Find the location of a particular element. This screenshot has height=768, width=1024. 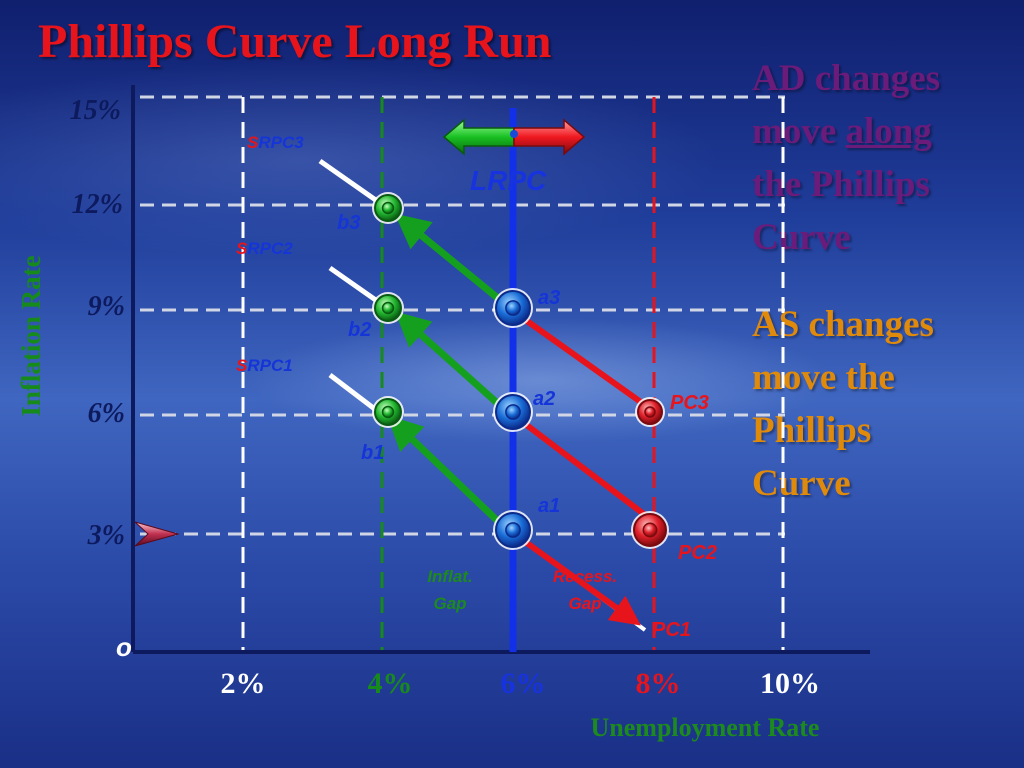

x-tick-8: 8% is located at coordinates (658, 683).